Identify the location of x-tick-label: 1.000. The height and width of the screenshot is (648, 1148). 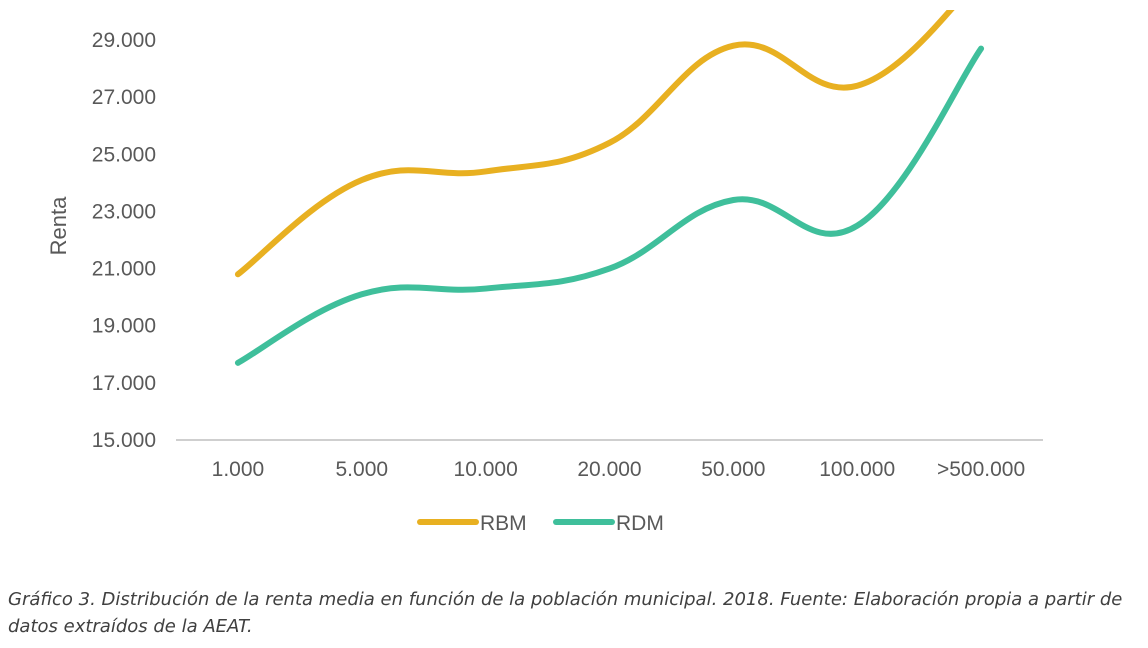
(238, 469).